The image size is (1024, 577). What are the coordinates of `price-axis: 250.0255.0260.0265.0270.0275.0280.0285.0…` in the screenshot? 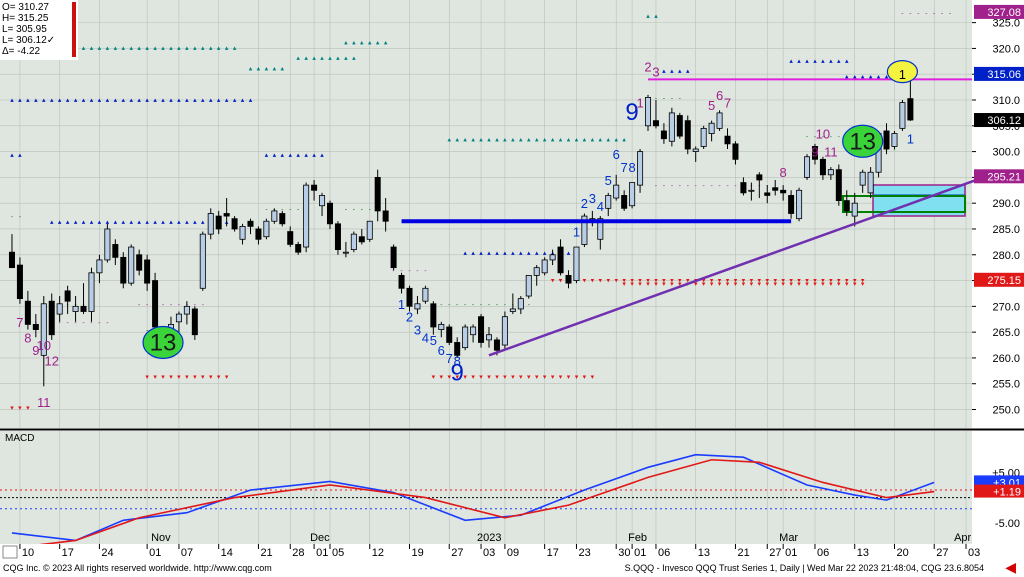 It's located at (998, 210).